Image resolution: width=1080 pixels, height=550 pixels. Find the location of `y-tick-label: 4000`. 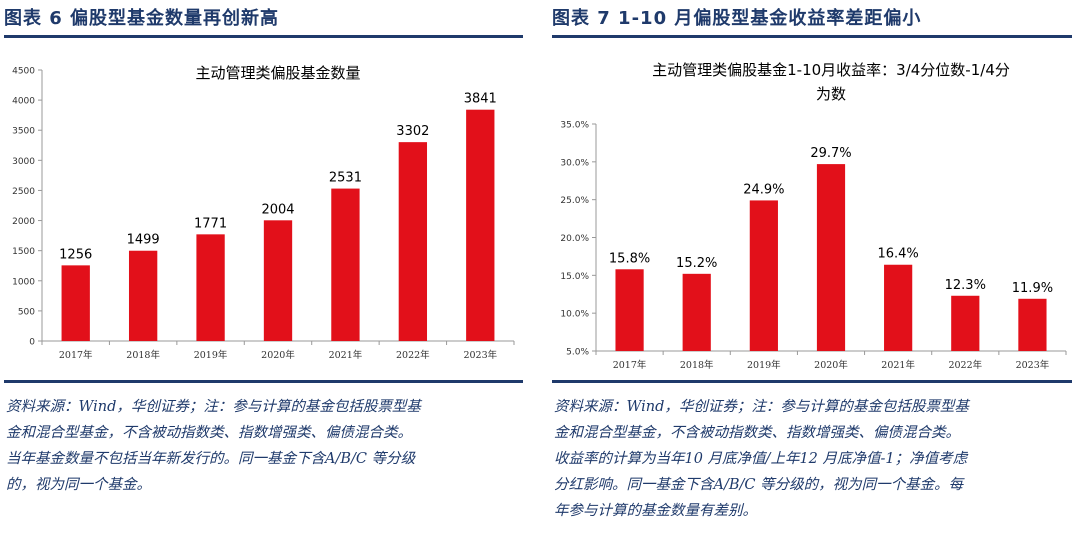

y-tick-label: 4000 is located at coordinates (23, 102).